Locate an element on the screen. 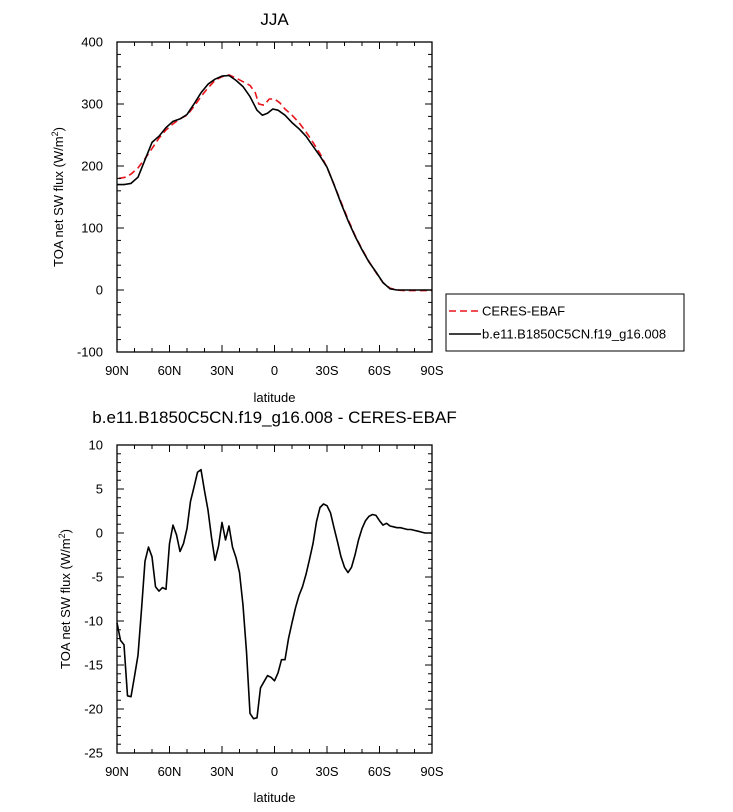  y-tick-label: -10 is located at coordinates (93, 621).